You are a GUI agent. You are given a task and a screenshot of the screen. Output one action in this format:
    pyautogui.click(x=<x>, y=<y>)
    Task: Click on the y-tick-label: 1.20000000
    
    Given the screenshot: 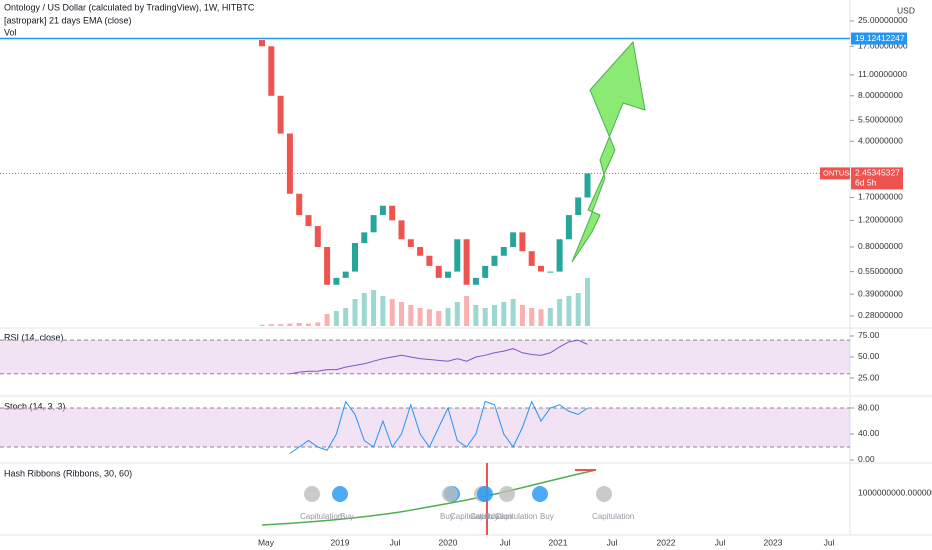 What is the action you would take?
    pyautogui.click(x=880, y=220)
    